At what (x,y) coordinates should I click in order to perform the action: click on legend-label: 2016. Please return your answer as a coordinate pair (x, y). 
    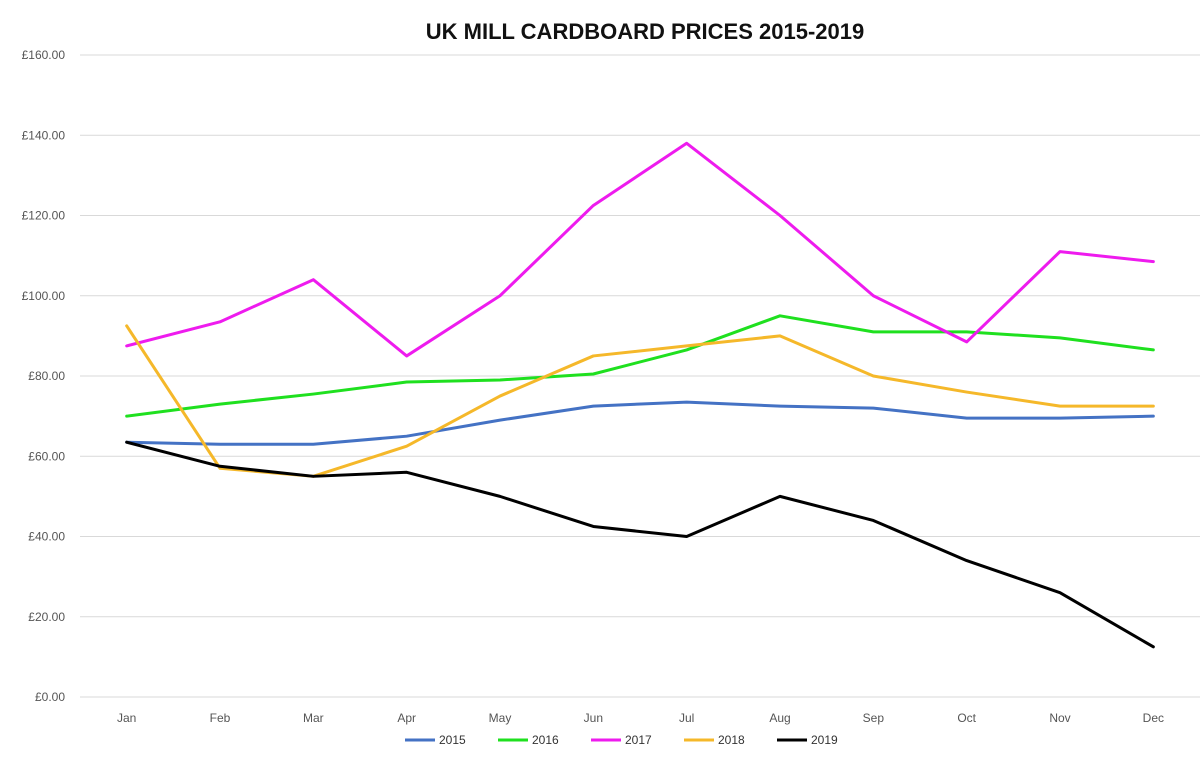
    Looking at the image, I should click on (545, 740).